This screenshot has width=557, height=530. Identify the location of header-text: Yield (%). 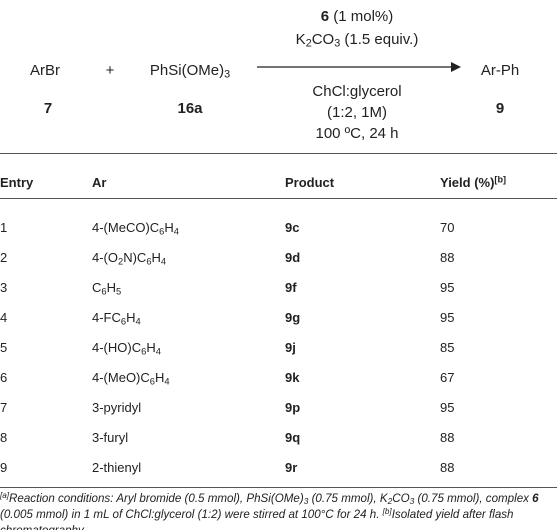
(467, 182).